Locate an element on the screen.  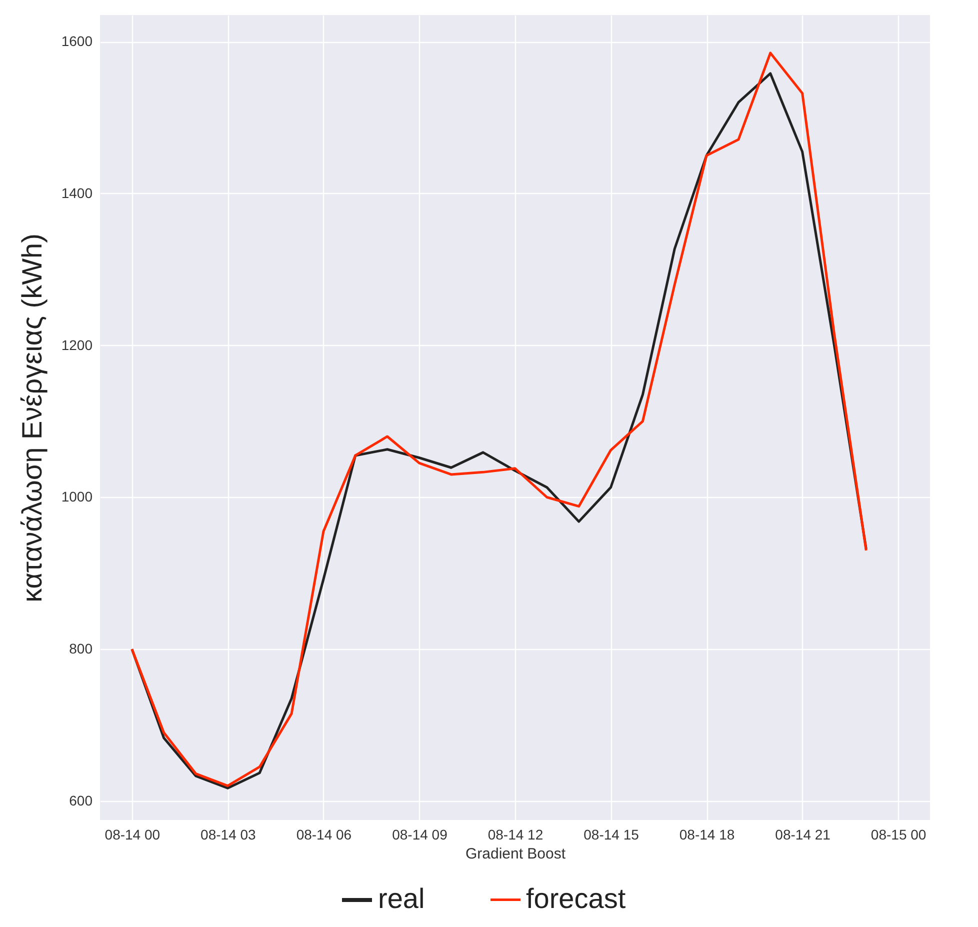
y-tick-label: 800 is located at coordinates (81, 648).